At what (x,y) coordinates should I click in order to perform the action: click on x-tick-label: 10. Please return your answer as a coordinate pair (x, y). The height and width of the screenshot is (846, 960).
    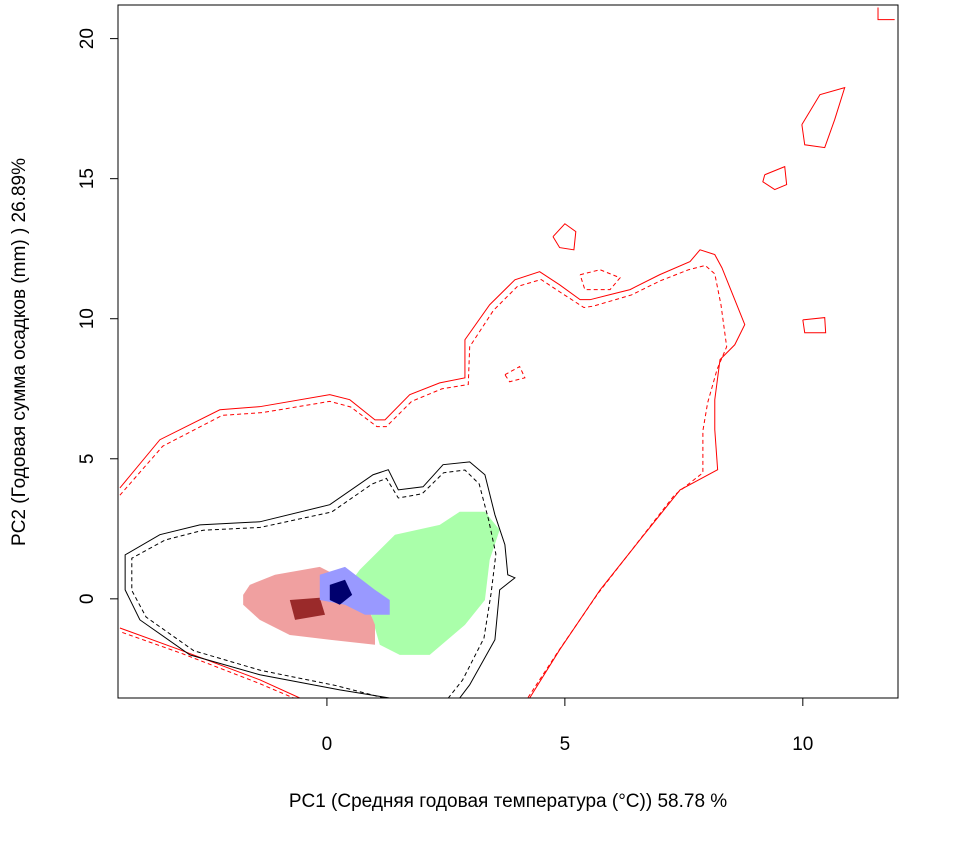
    Looking at the image, I should click on (802, 744).